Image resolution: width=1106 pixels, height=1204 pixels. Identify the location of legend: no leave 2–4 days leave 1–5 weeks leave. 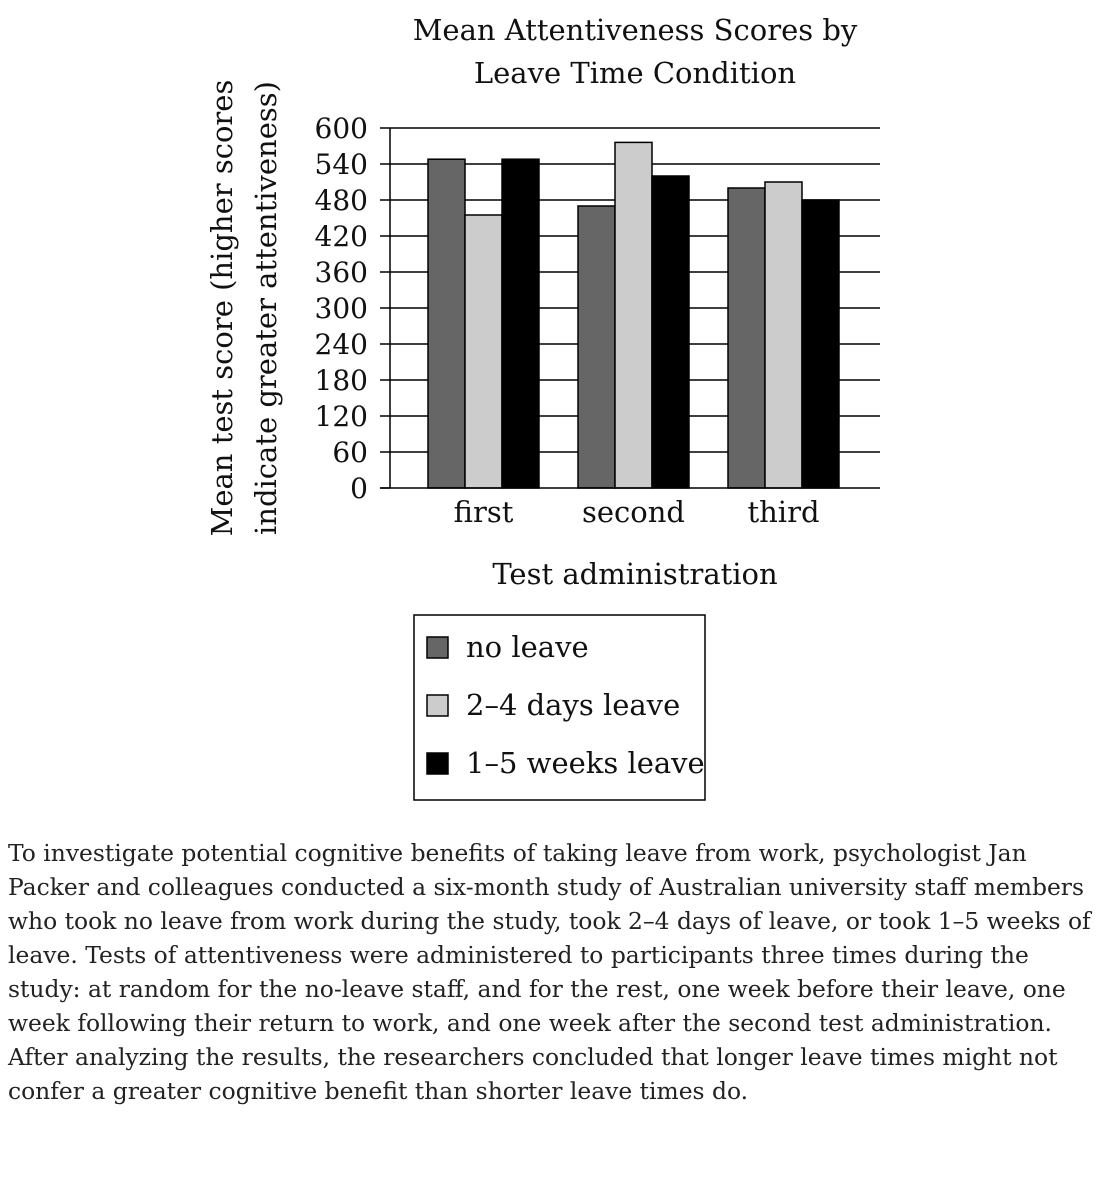
(559, 707).